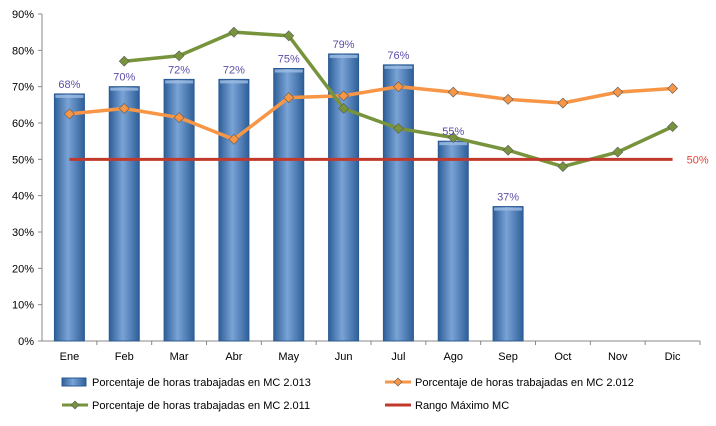 This screenshot has height=426, width=716. What do you see at coordinates (23, 15) in the screenshot?
I see `y-tick-label: 90%` at bounding box center [23, 15].